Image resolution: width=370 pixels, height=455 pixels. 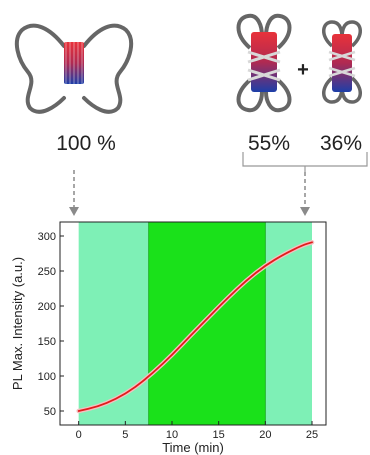 I want to click on y-tick-label: 50, so click(x=50, y=412).